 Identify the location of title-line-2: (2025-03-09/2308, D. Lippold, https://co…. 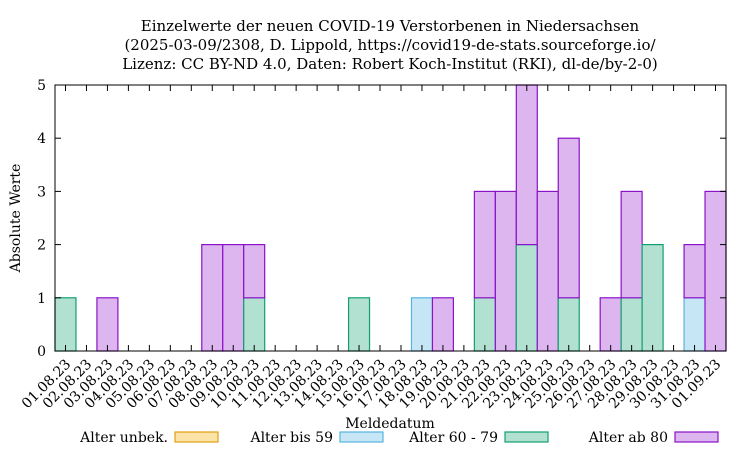
(390, 45).